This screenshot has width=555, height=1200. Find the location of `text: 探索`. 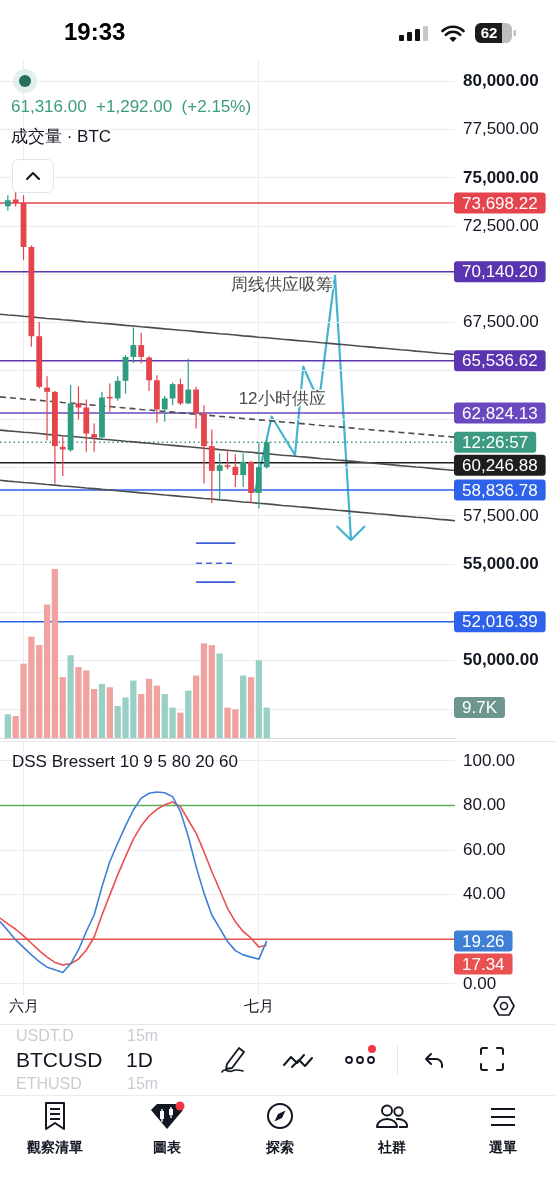

text: 探索 is located at coordinates (280, 1148).